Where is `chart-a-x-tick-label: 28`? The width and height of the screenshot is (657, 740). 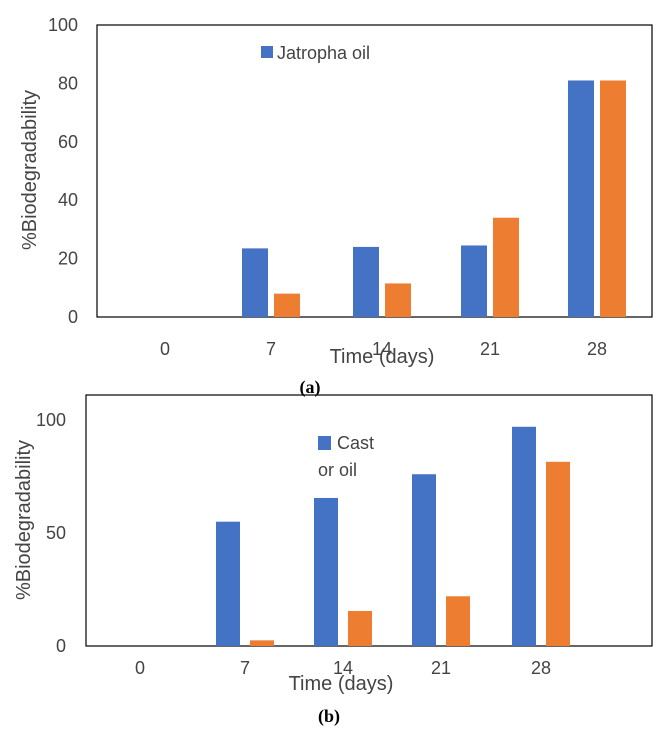
chart-a-x-tick-label: 28 is located at coordinates (597, 349).